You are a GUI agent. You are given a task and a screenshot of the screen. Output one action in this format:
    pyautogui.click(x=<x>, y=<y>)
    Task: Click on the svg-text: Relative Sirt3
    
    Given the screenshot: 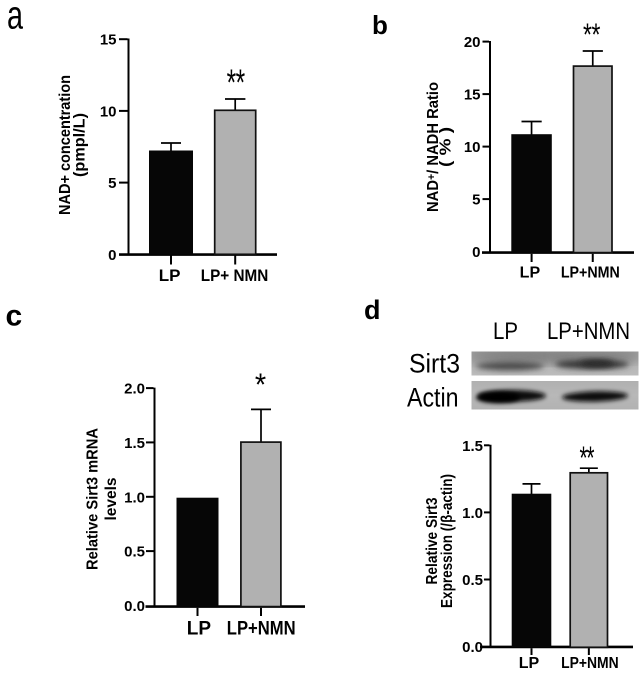 What is the action you would take?
    pyautogui.click(x=432, y=540)
    